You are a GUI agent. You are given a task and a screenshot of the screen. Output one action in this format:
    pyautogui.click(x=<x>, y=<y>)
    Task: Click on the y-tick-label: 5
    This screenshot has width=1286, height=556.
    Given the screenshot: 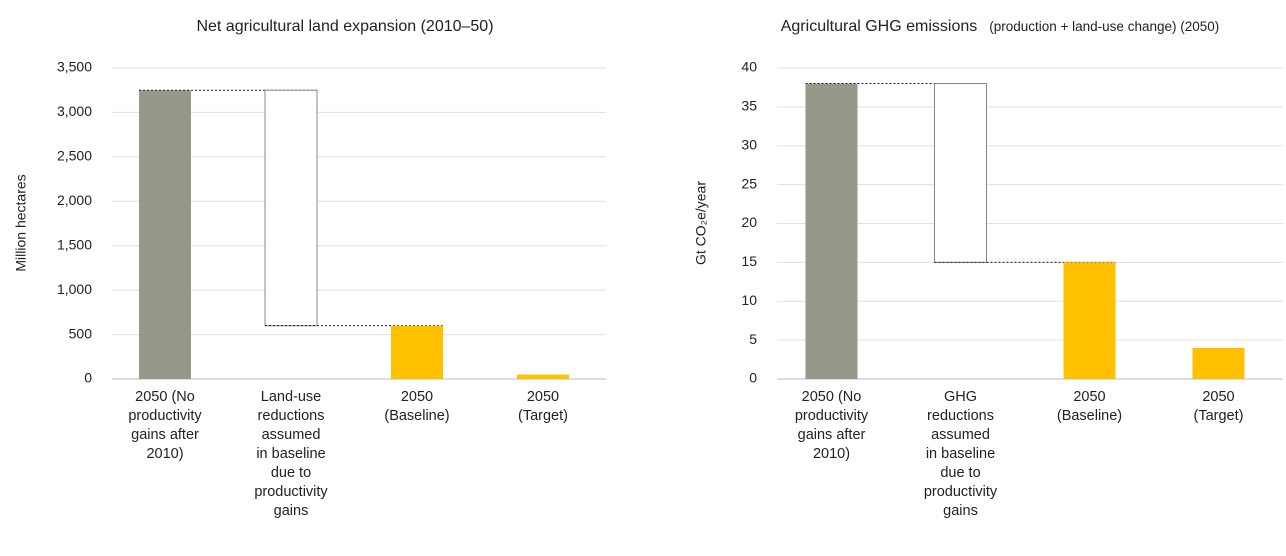 What is the action you would take?
    pyautogui.click(x=753, y=339)
    